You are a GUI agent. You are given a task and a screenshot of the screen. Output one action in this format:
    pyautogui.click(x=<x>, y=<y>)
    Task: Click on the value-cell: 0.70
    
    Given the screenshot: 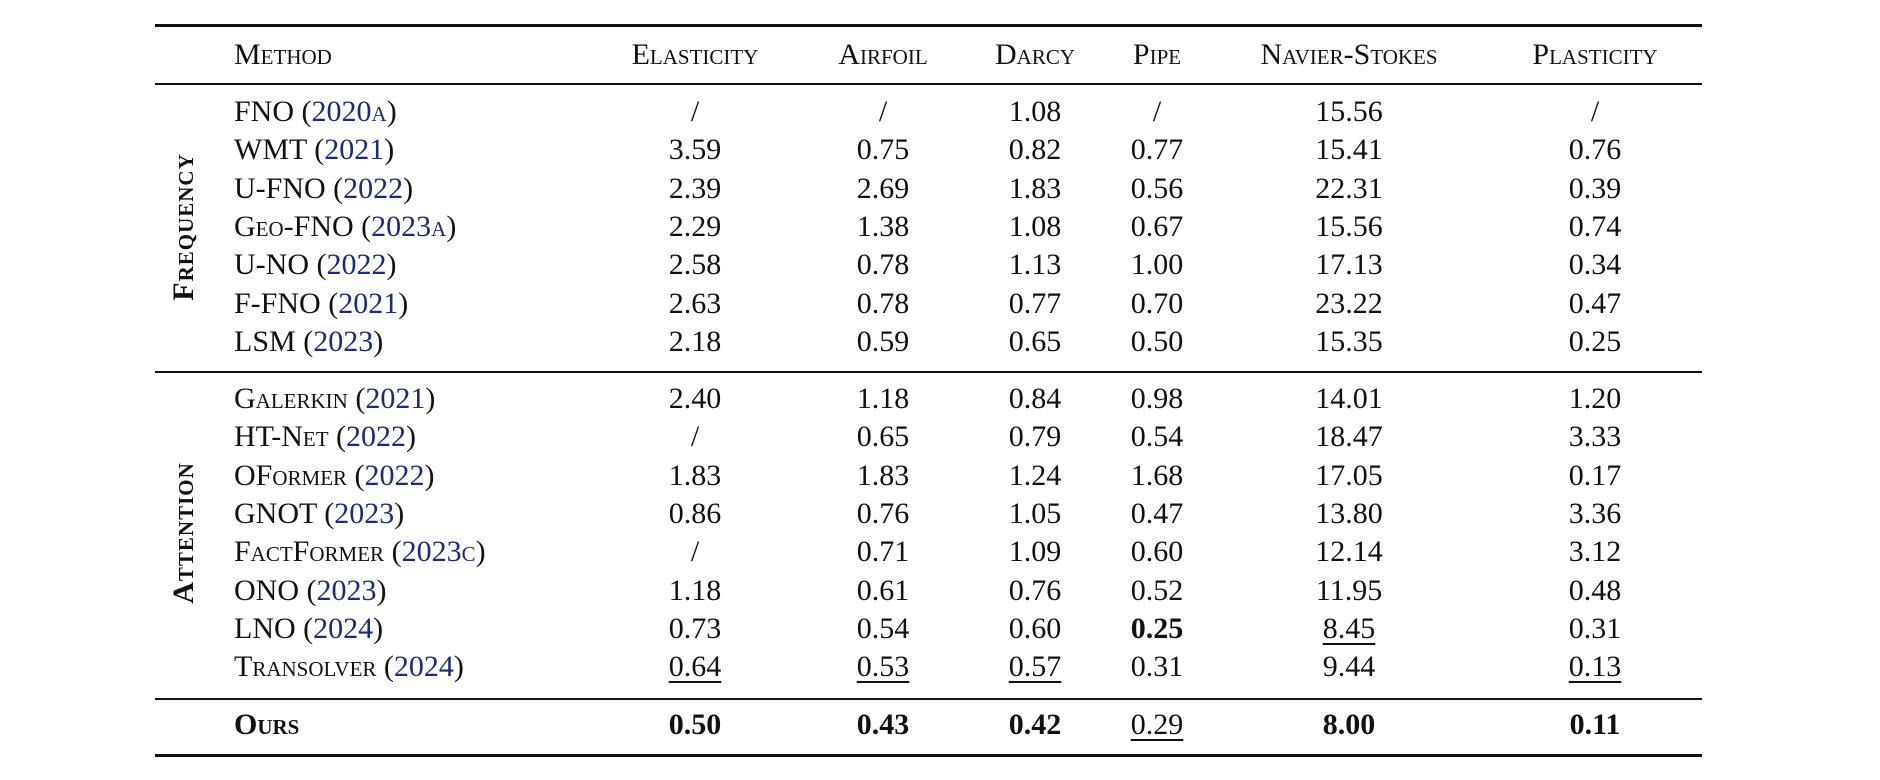 What is the action you would take?
    pyautogui.click(x=1157, y=303)
    